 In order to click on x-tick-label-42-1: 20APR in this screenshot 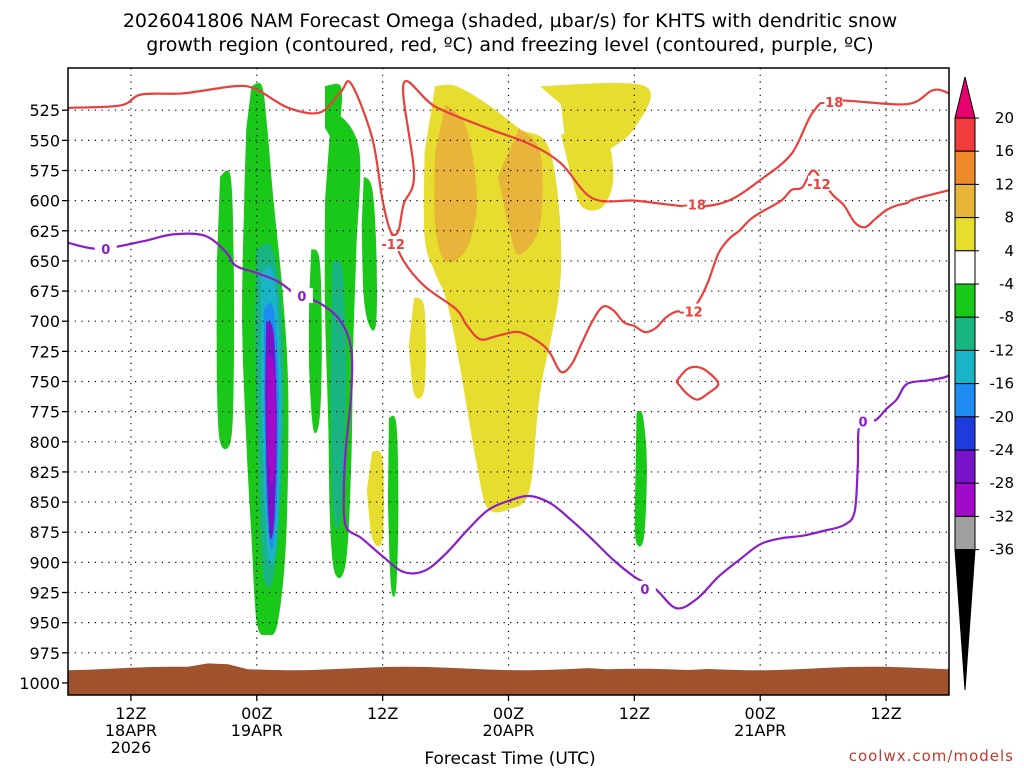, I will do `click(508, 730)`.